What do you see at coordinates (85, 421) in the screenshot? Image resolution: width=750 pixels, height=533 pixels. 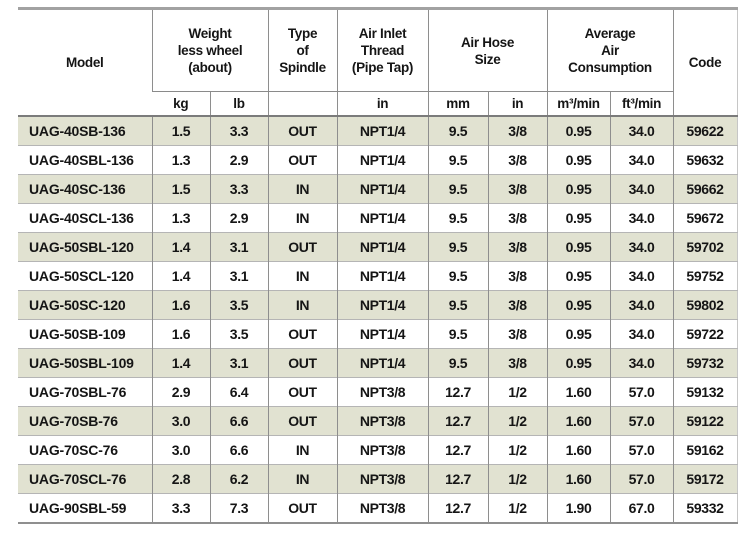 I see `cell-model: UAG-70SB-76` at bounding box center [85, 421].